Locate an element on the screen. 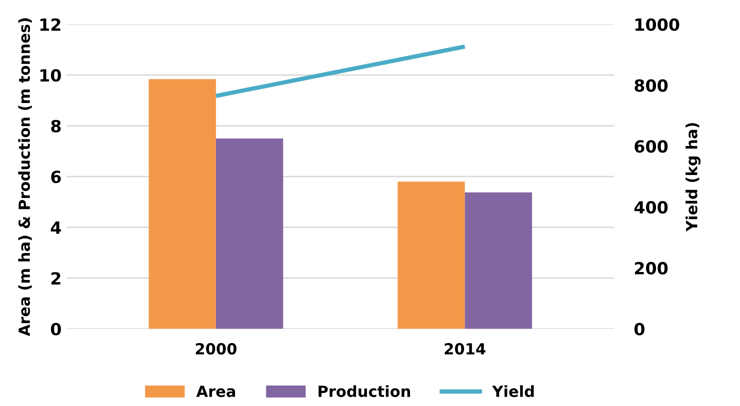 This screenshot has width=740, height=406. legend-label: Area is located at coordinates (216, 392).